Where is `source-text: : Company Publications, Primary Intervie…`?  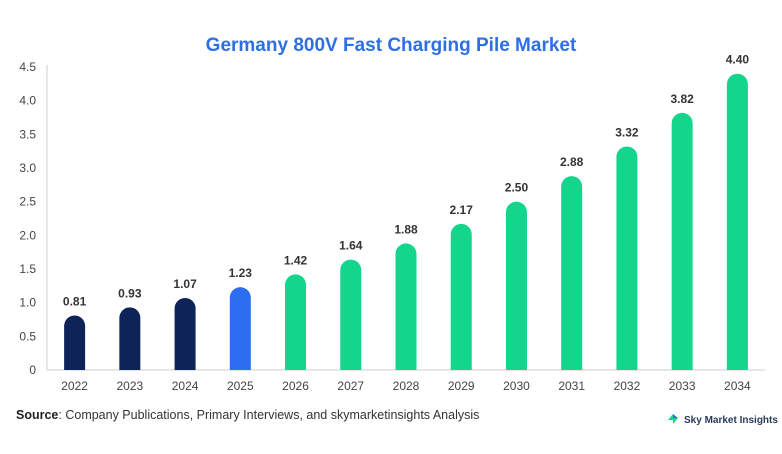
source-text: : Company Publications, Primary Intervie… is located at coordinates (269, 415).